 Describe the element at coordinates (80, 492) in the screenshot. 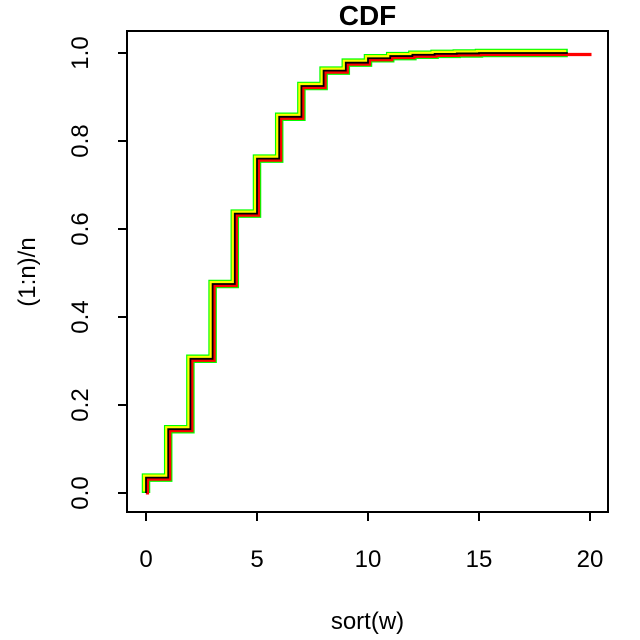

I see `y-tick-label: 0.0` at that location.